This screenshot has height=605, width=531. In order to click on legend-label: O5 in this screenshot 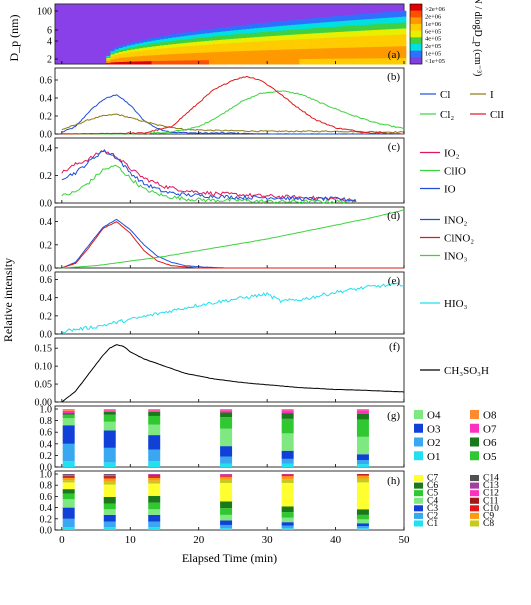, I will do `click(490, 457)`.